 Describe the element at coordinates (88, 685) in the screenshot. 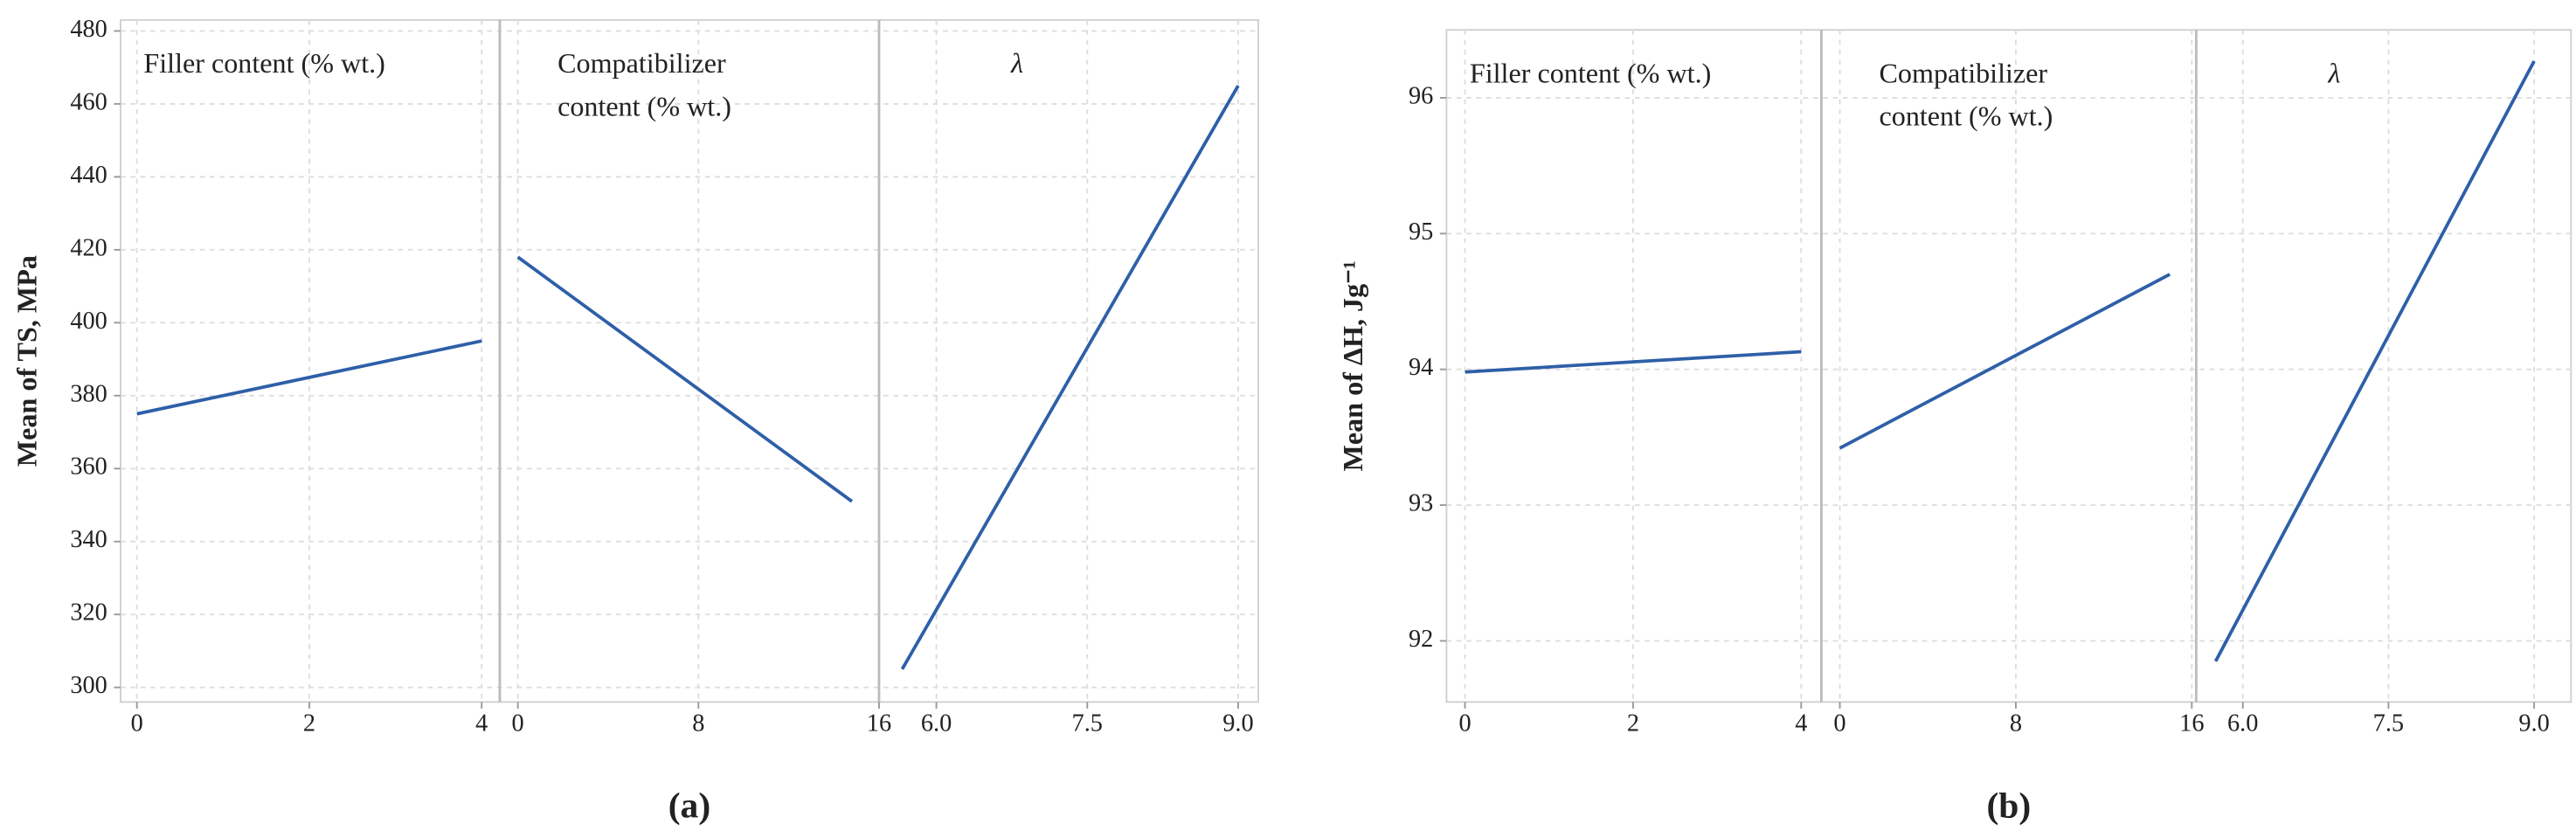

I see `y-tick-label: 300` at that location.